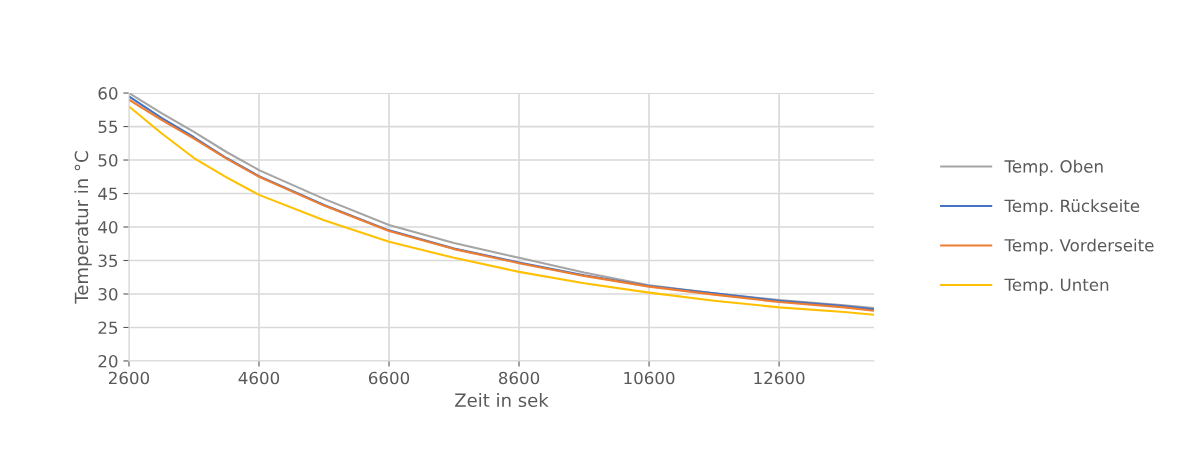 This screenshot has height=470, width=1194. What do you see at coordinates (108, 227) in the screenshot?
I see `y-tick-label: 40` at bounding box center [108, 227].